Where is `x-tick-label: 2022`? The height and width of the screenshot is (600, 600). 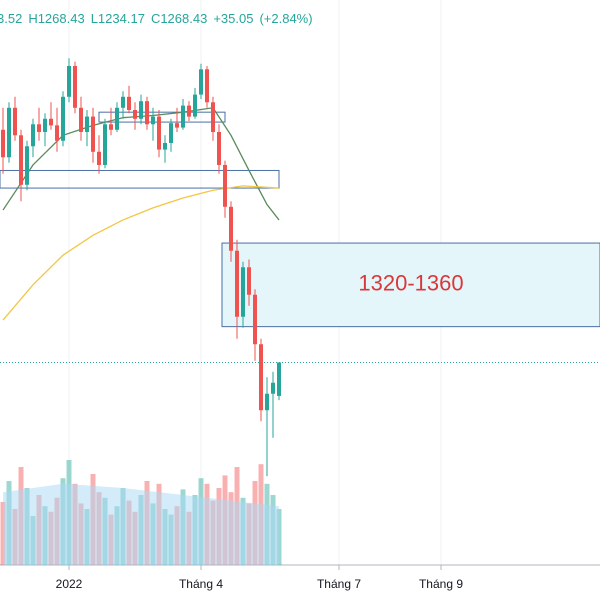
x-tick-label: 2022 is located at coordinates (69, 584).